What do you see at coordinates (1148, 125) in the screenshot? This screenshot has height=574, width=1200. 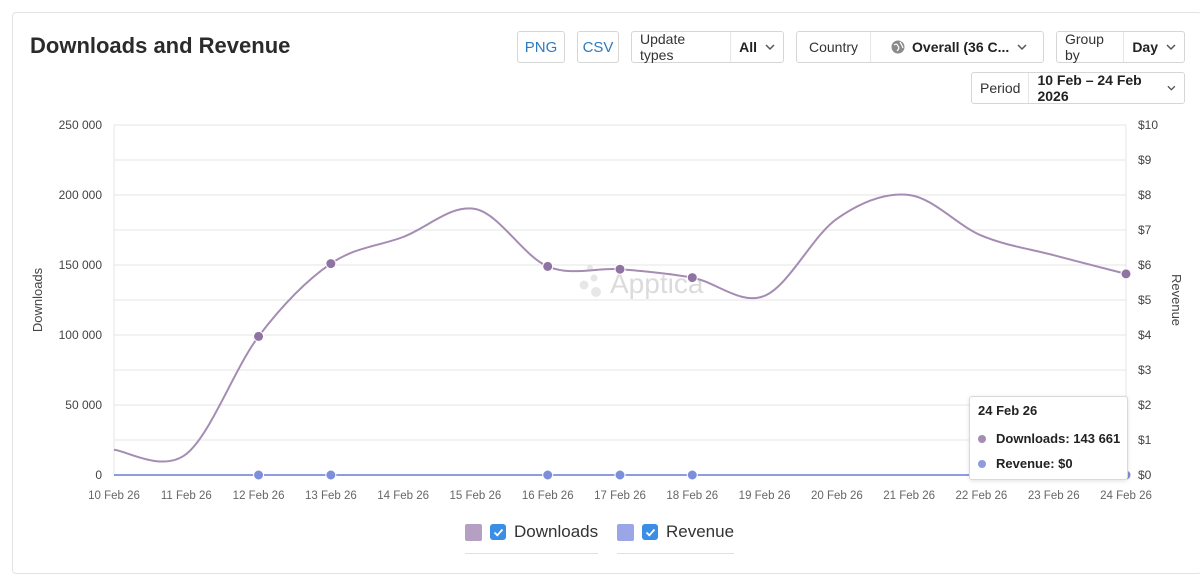 I see `y2-tick-label: $10` at bounding box center [1148, 125].